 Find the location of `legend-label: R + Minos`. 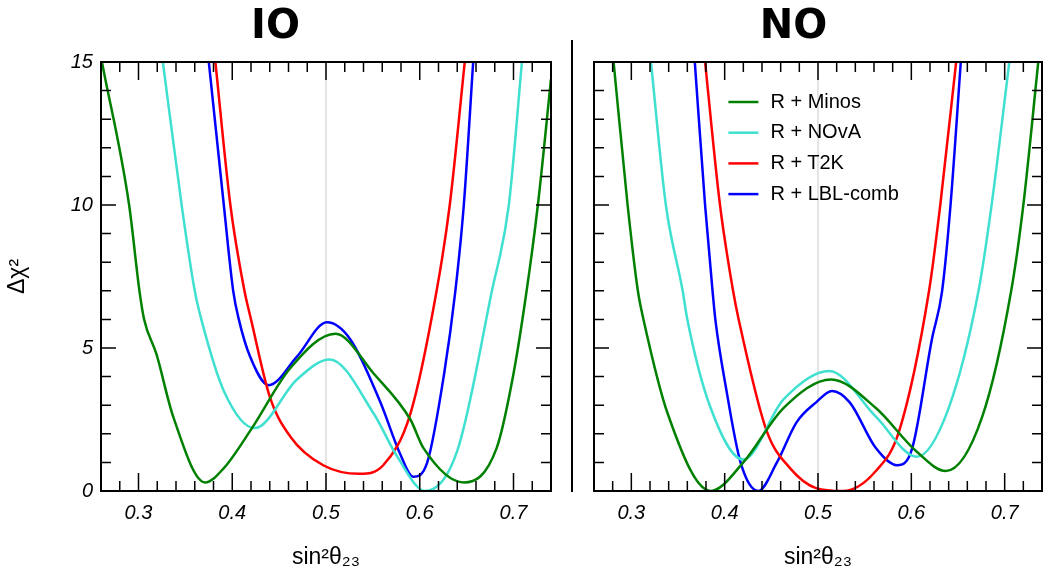

legend-label: R + Minos is located at coordinates (815, 100).